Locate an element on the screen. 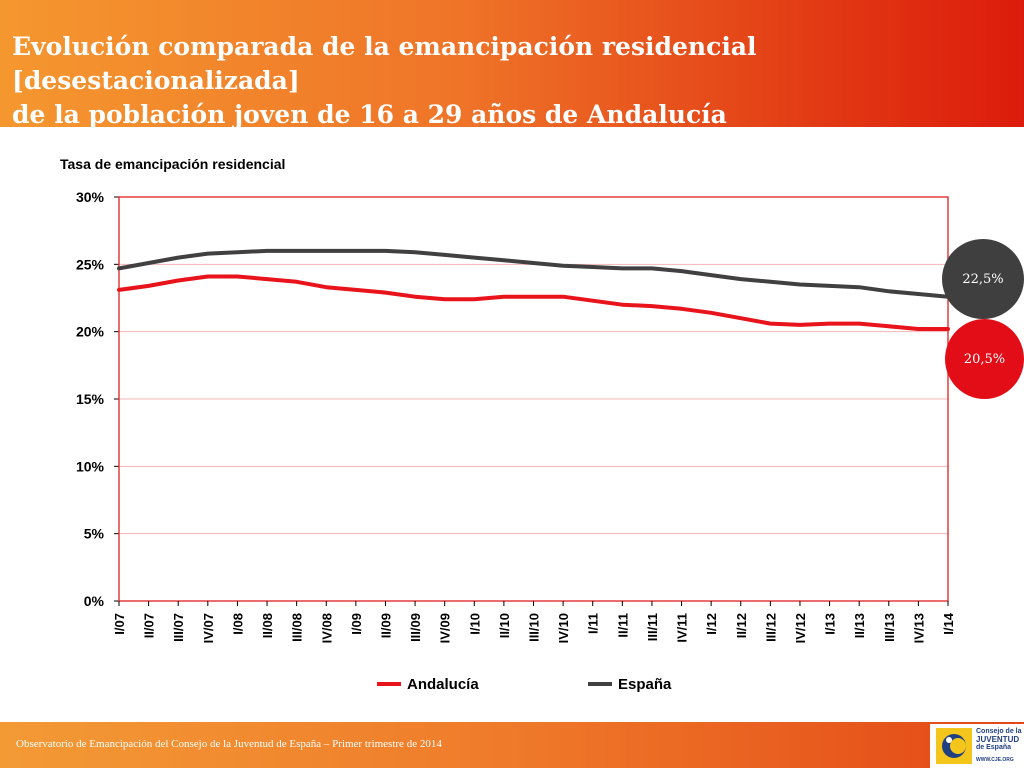 Image resolution: width=1024 pixels, height=768 pixels. andalucia-value-label: 20,5% is located at coordinates (984, 359).